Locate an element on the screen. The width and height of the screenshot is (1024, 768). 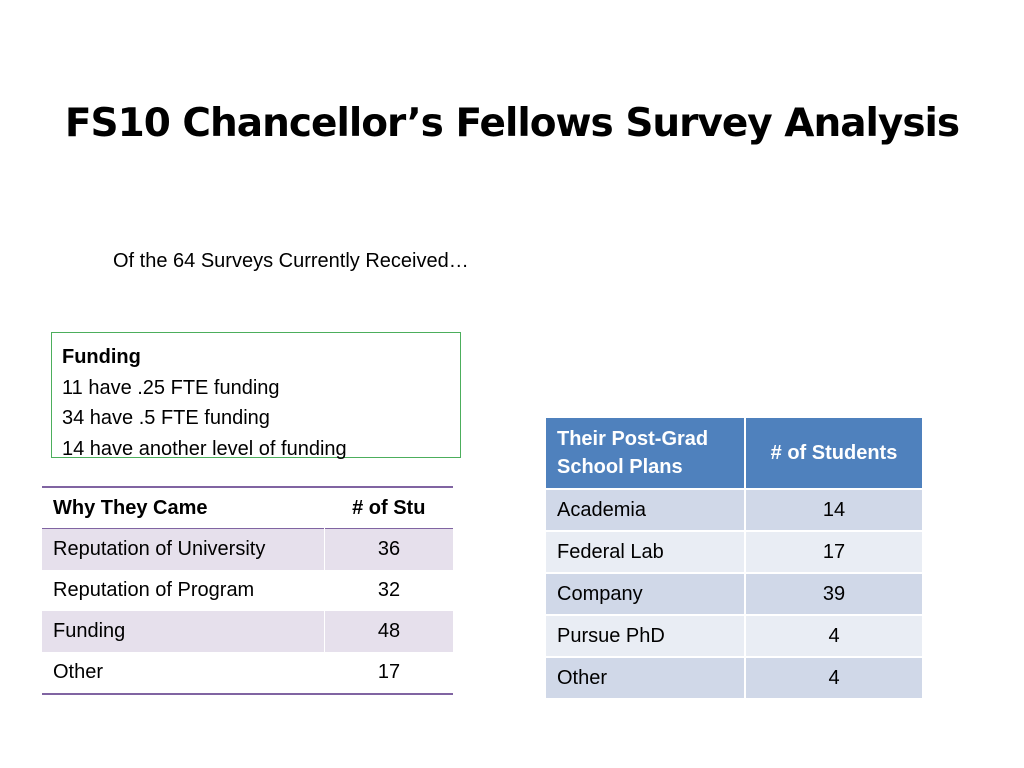
table-row: Other 4 is located at coordinates (734, 677).